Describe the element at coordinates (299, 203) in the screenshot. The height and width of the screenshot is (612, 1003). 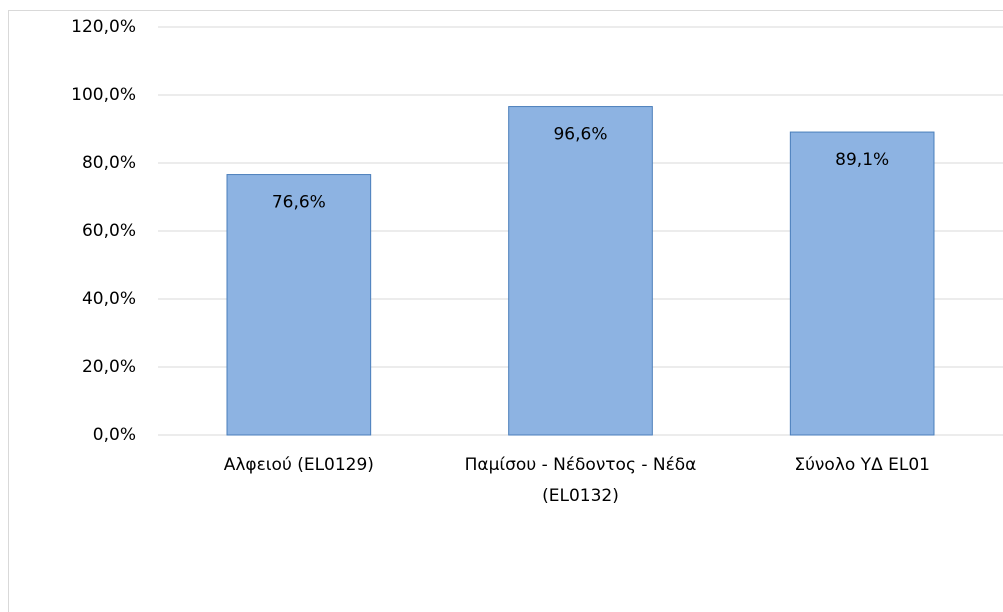
I see `value-label: 76,6%` at that location.